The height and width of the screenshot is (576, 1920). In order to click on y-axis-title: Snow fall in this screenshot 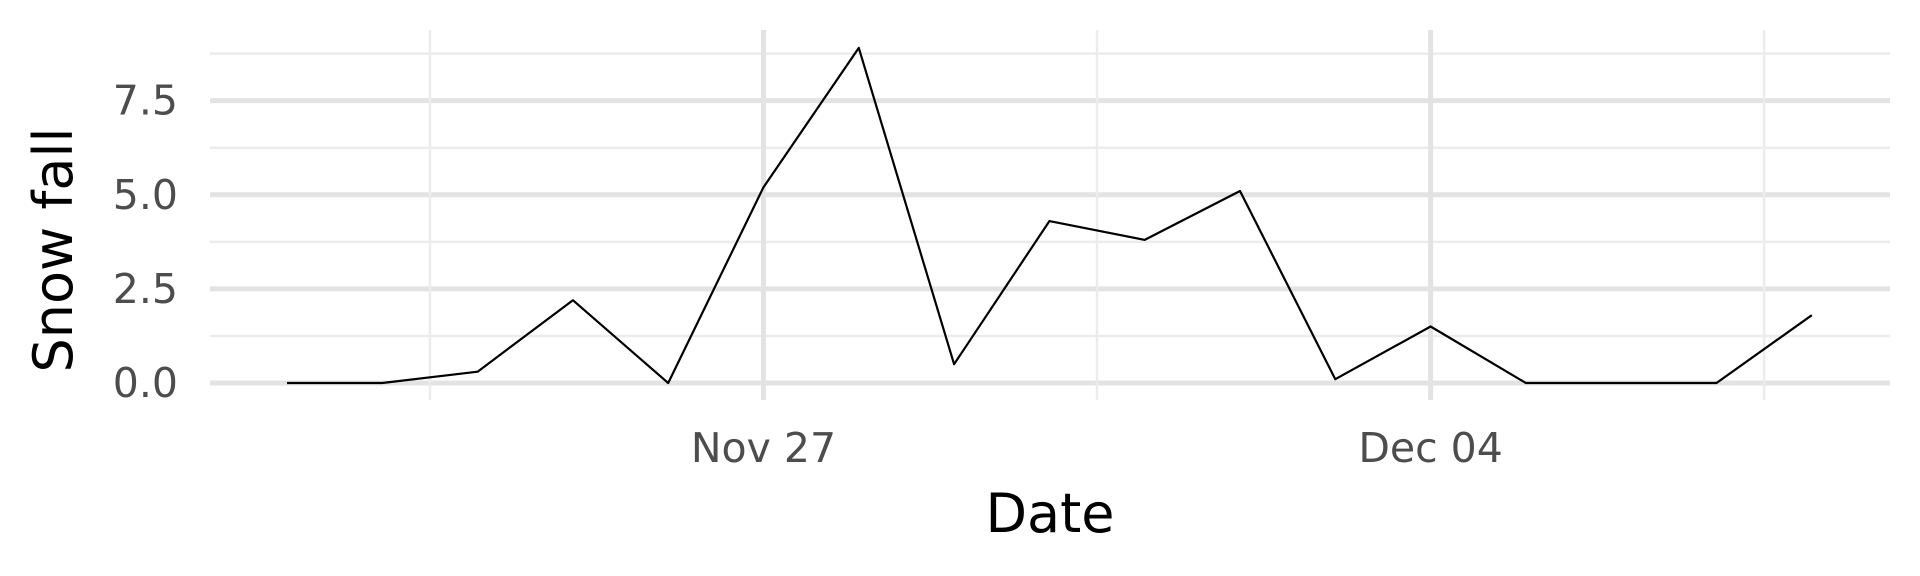, I will do `click(53, 250)`.